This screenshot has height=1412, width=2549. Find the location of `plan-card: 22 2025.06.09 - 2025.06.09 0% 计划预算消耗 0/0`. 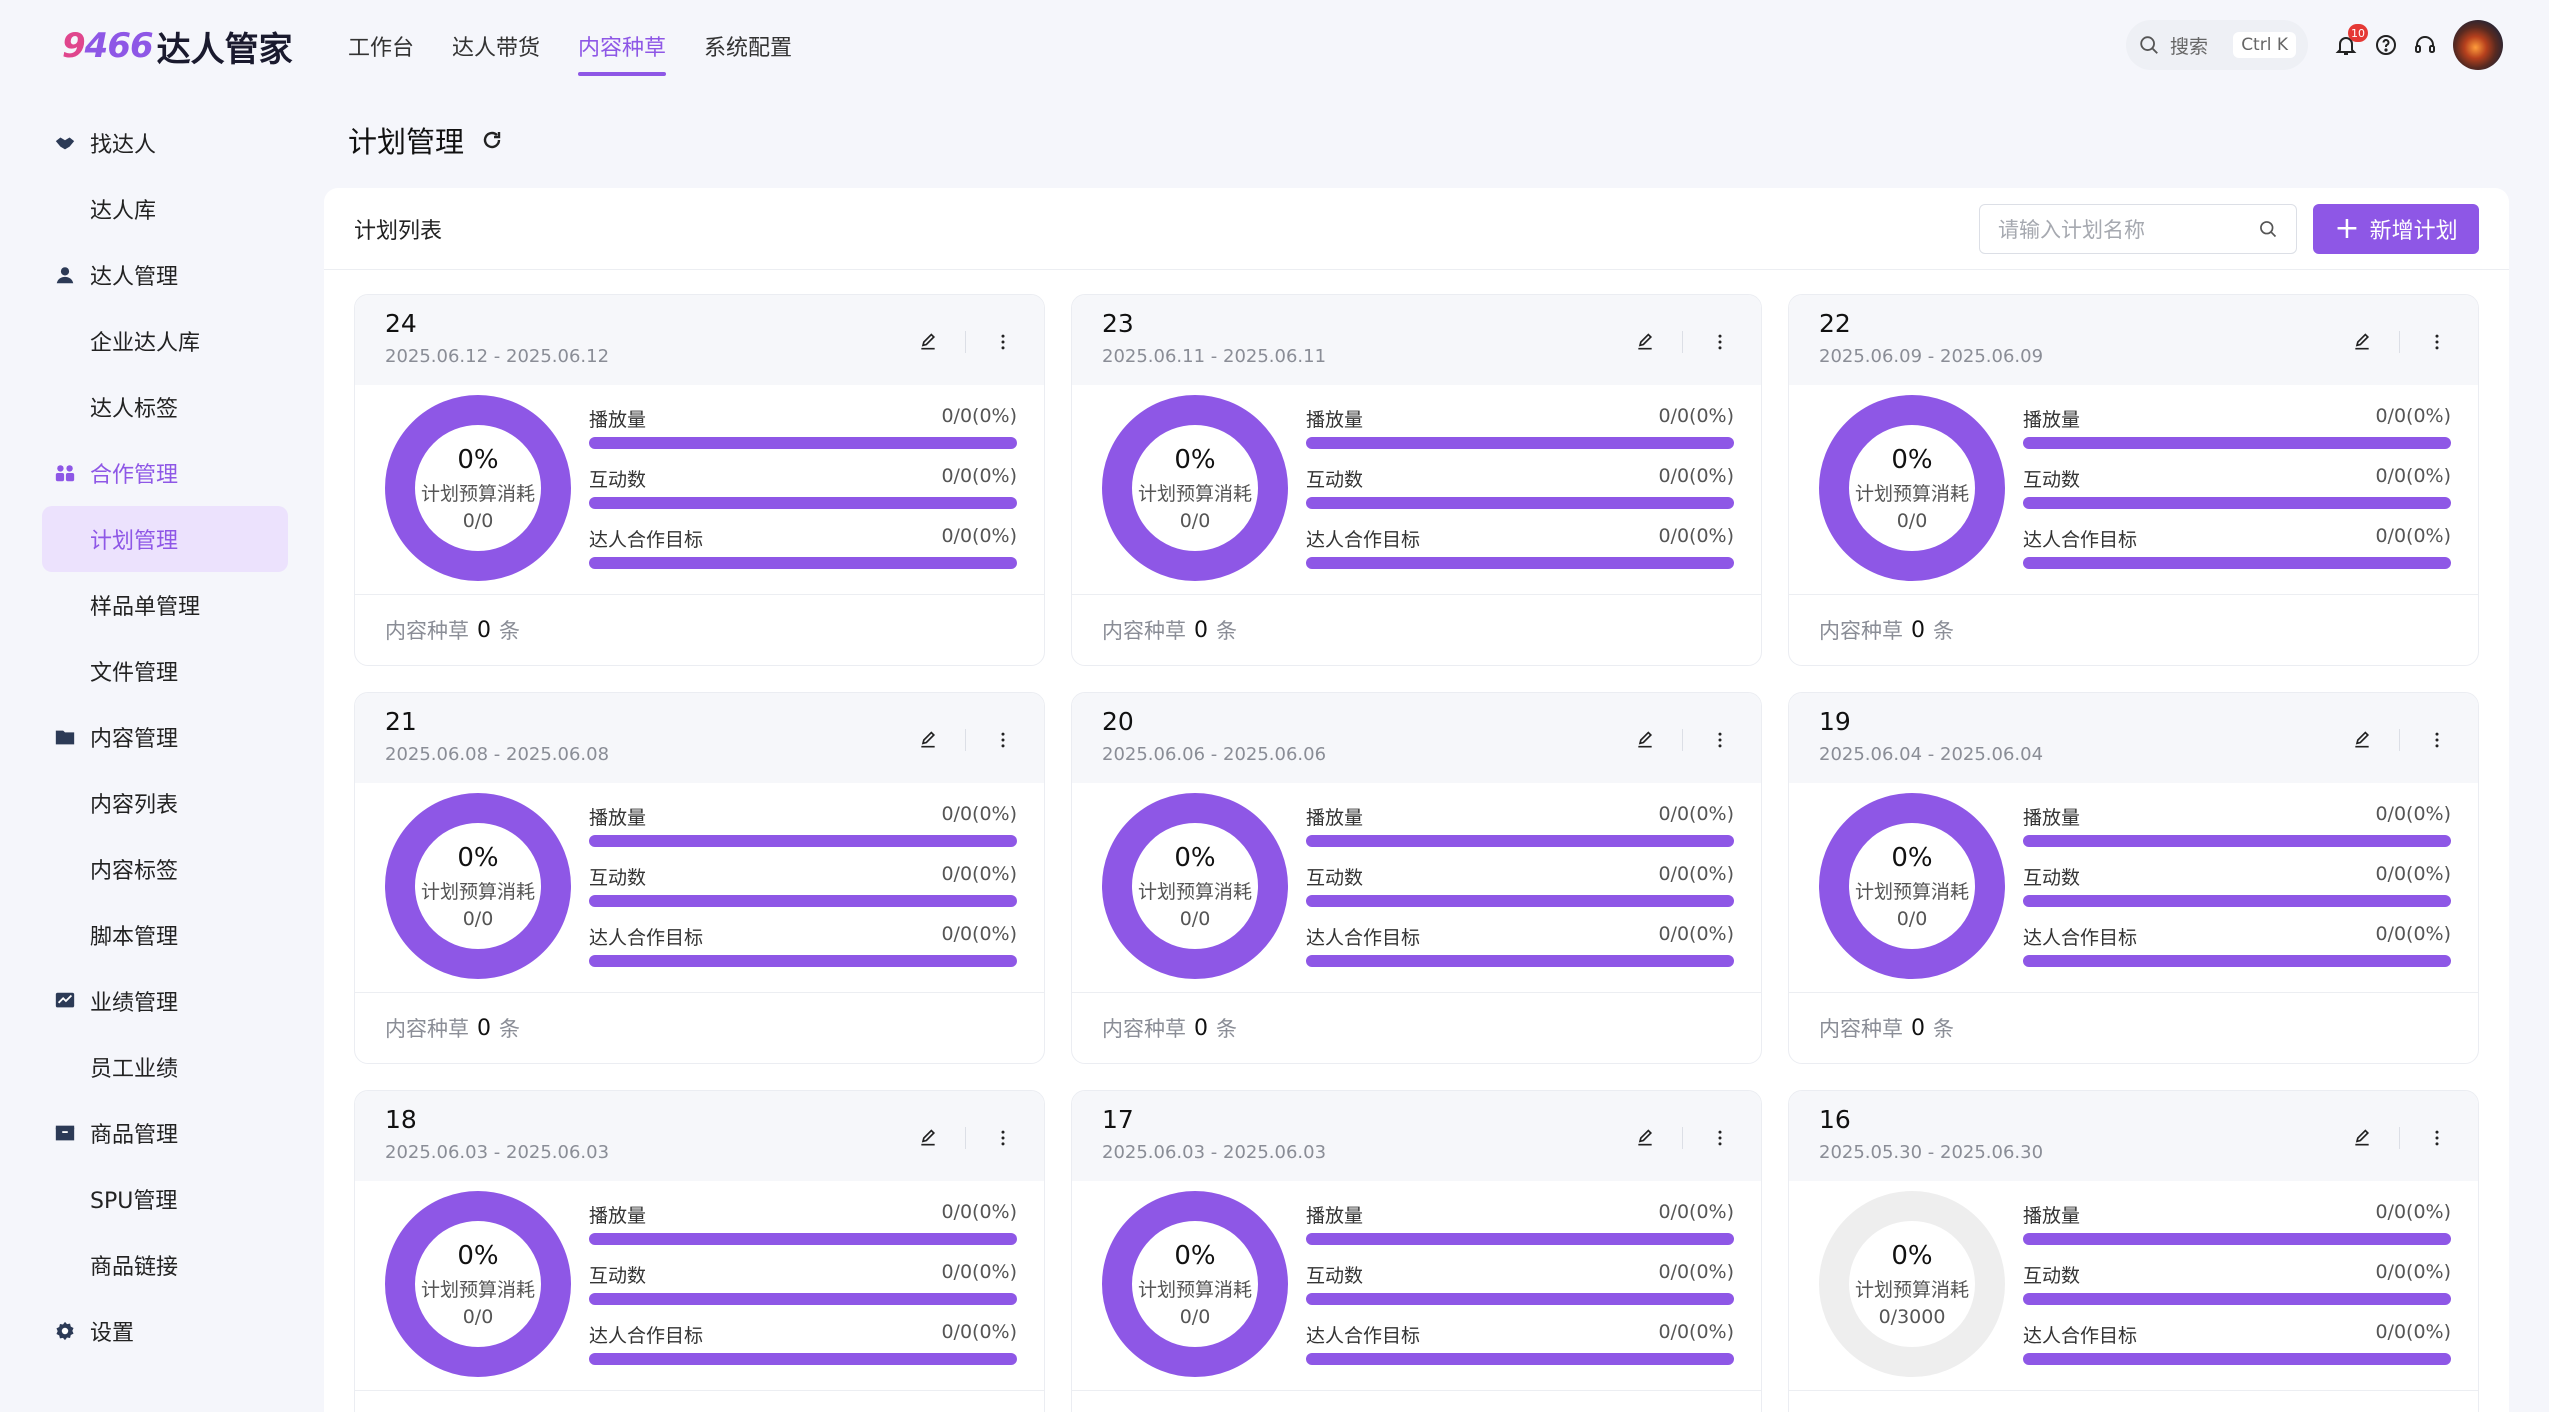

plan-card: 22 2025.06.09 - 2025.06.09 0% 计划预算消耗 0/0 is located at coordinates (2133, 480).